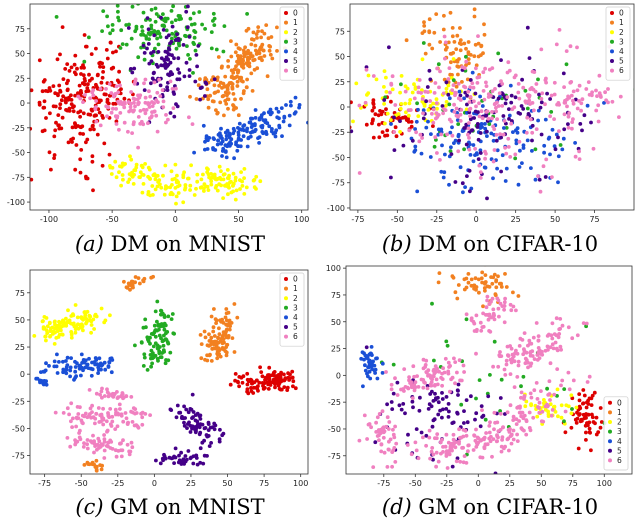 The height and width of the screenshot is (526, 636). What do you see at coordinates (490, 244) in the screenshot?
I see `caption-b: (b) DM on CIFAR-10` at bounding box center [490, 244].